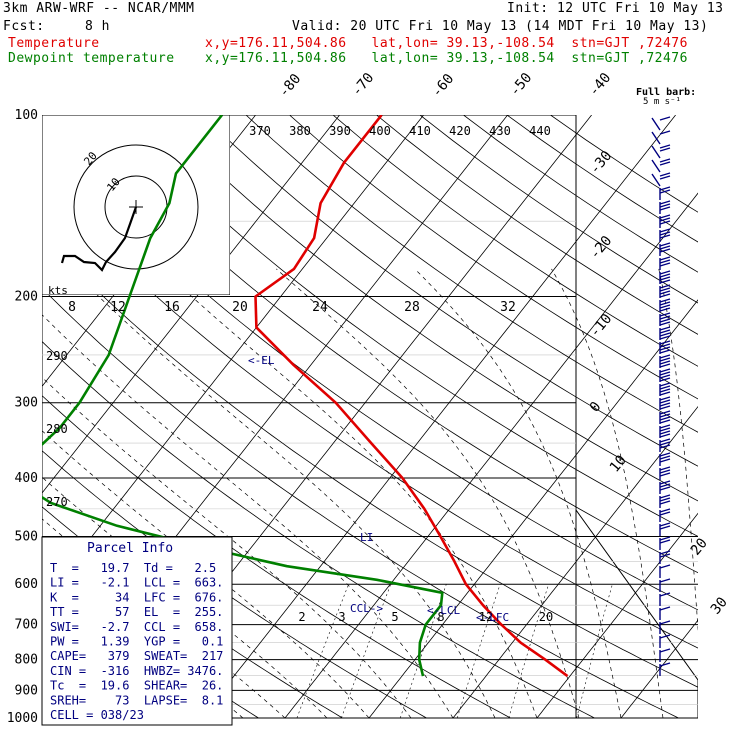  What do you see at coordinates (540, 131) in the screenshot?
I see `theta-label: 440` at bounding box center [540, 131].